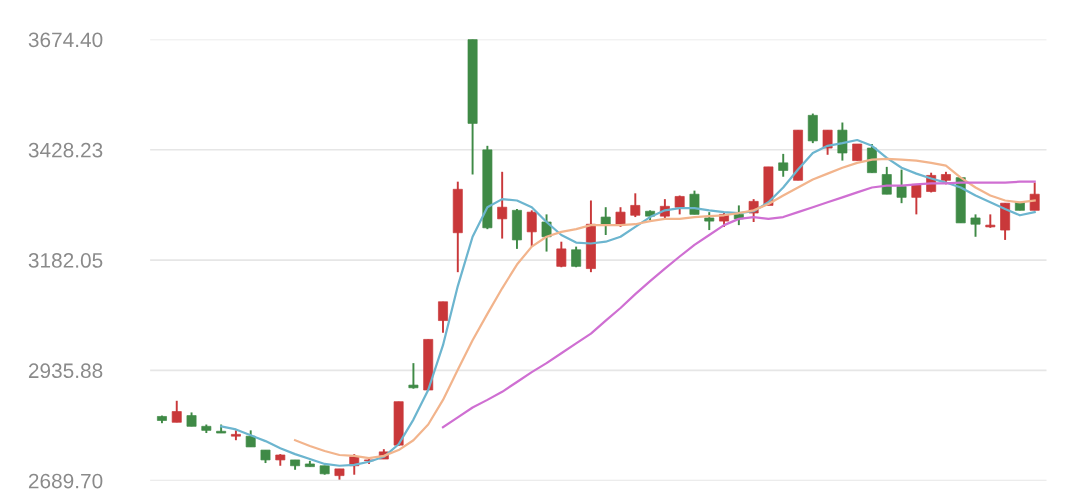  Describe the element at coordinates (65, 481) in the screenshot. I see `y-tick-label: 2689.70` at that location.